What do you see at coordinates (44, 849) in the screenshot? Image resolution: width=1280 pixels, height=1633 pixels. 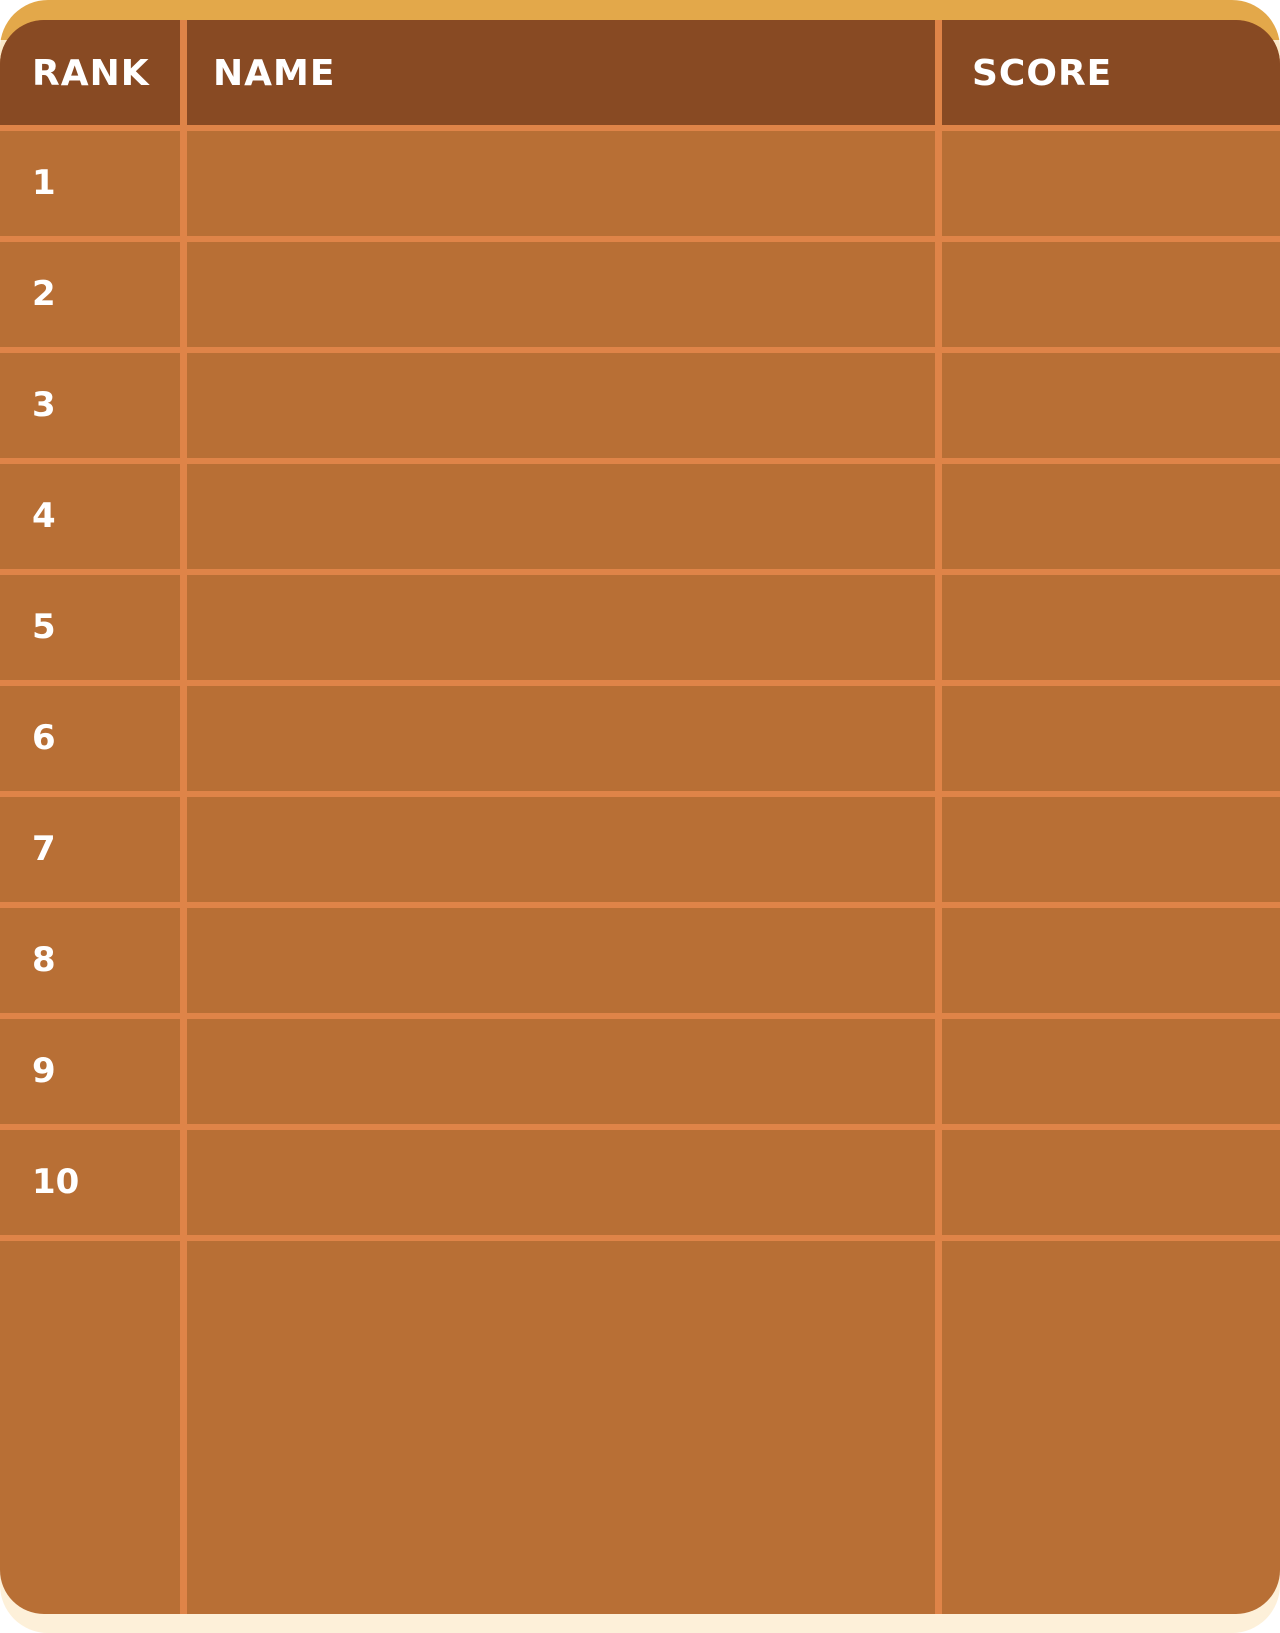 I see `rank-number: 7` at bounding box center [44, 849].